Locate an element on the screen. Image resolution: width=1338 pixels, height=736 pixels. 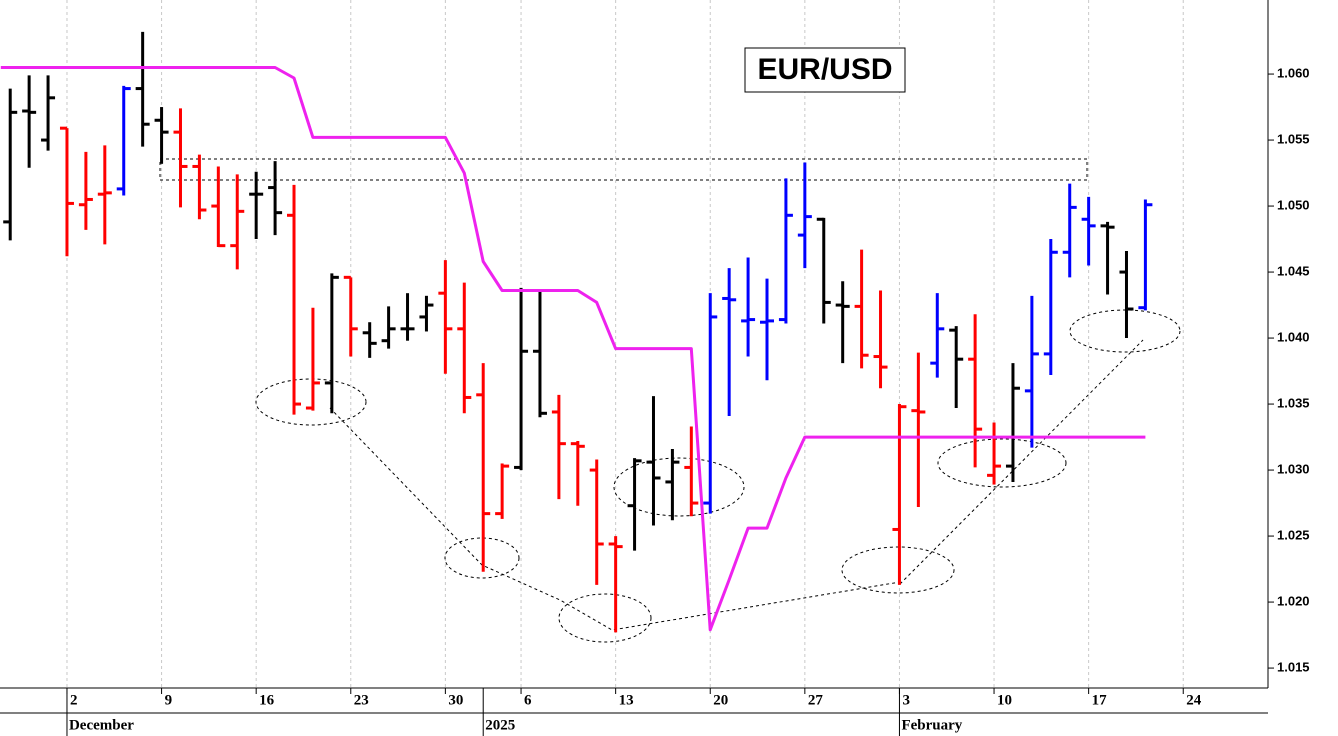
x-tick-label: 24 is located at coordinates (1194, 700).